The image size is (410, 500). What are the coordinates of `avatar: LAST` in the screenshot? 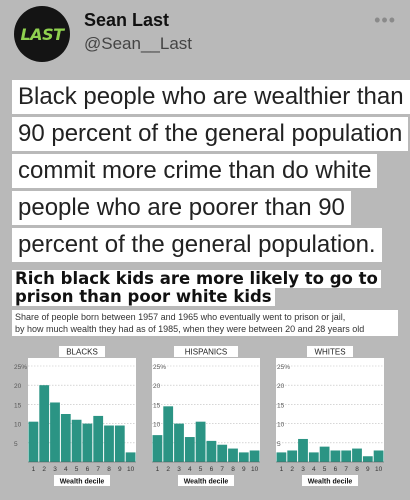 It's located at (42, 34).